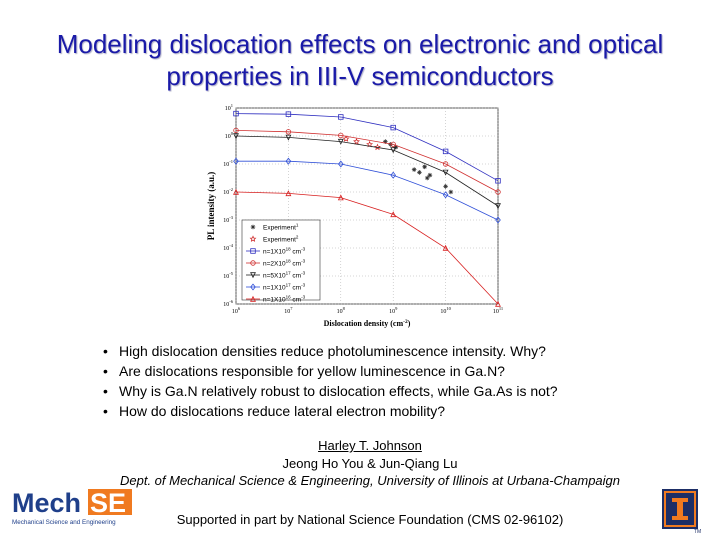  I want to click on legend-entry: n=5X1017 cm-3, so click(284, 275).